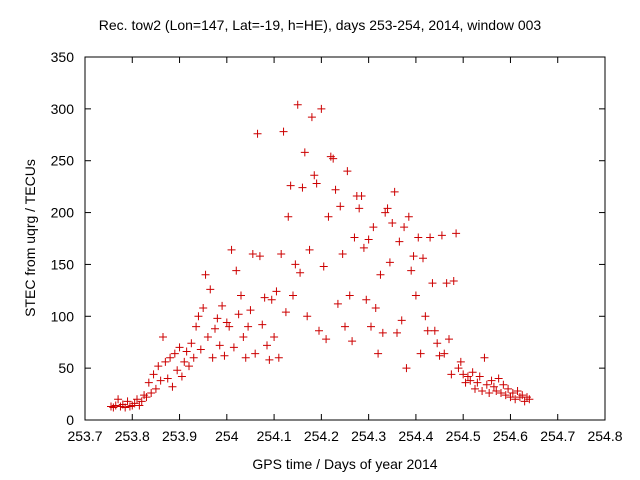  I want to click on x-tick-label: 254.2, so click(321, 436).